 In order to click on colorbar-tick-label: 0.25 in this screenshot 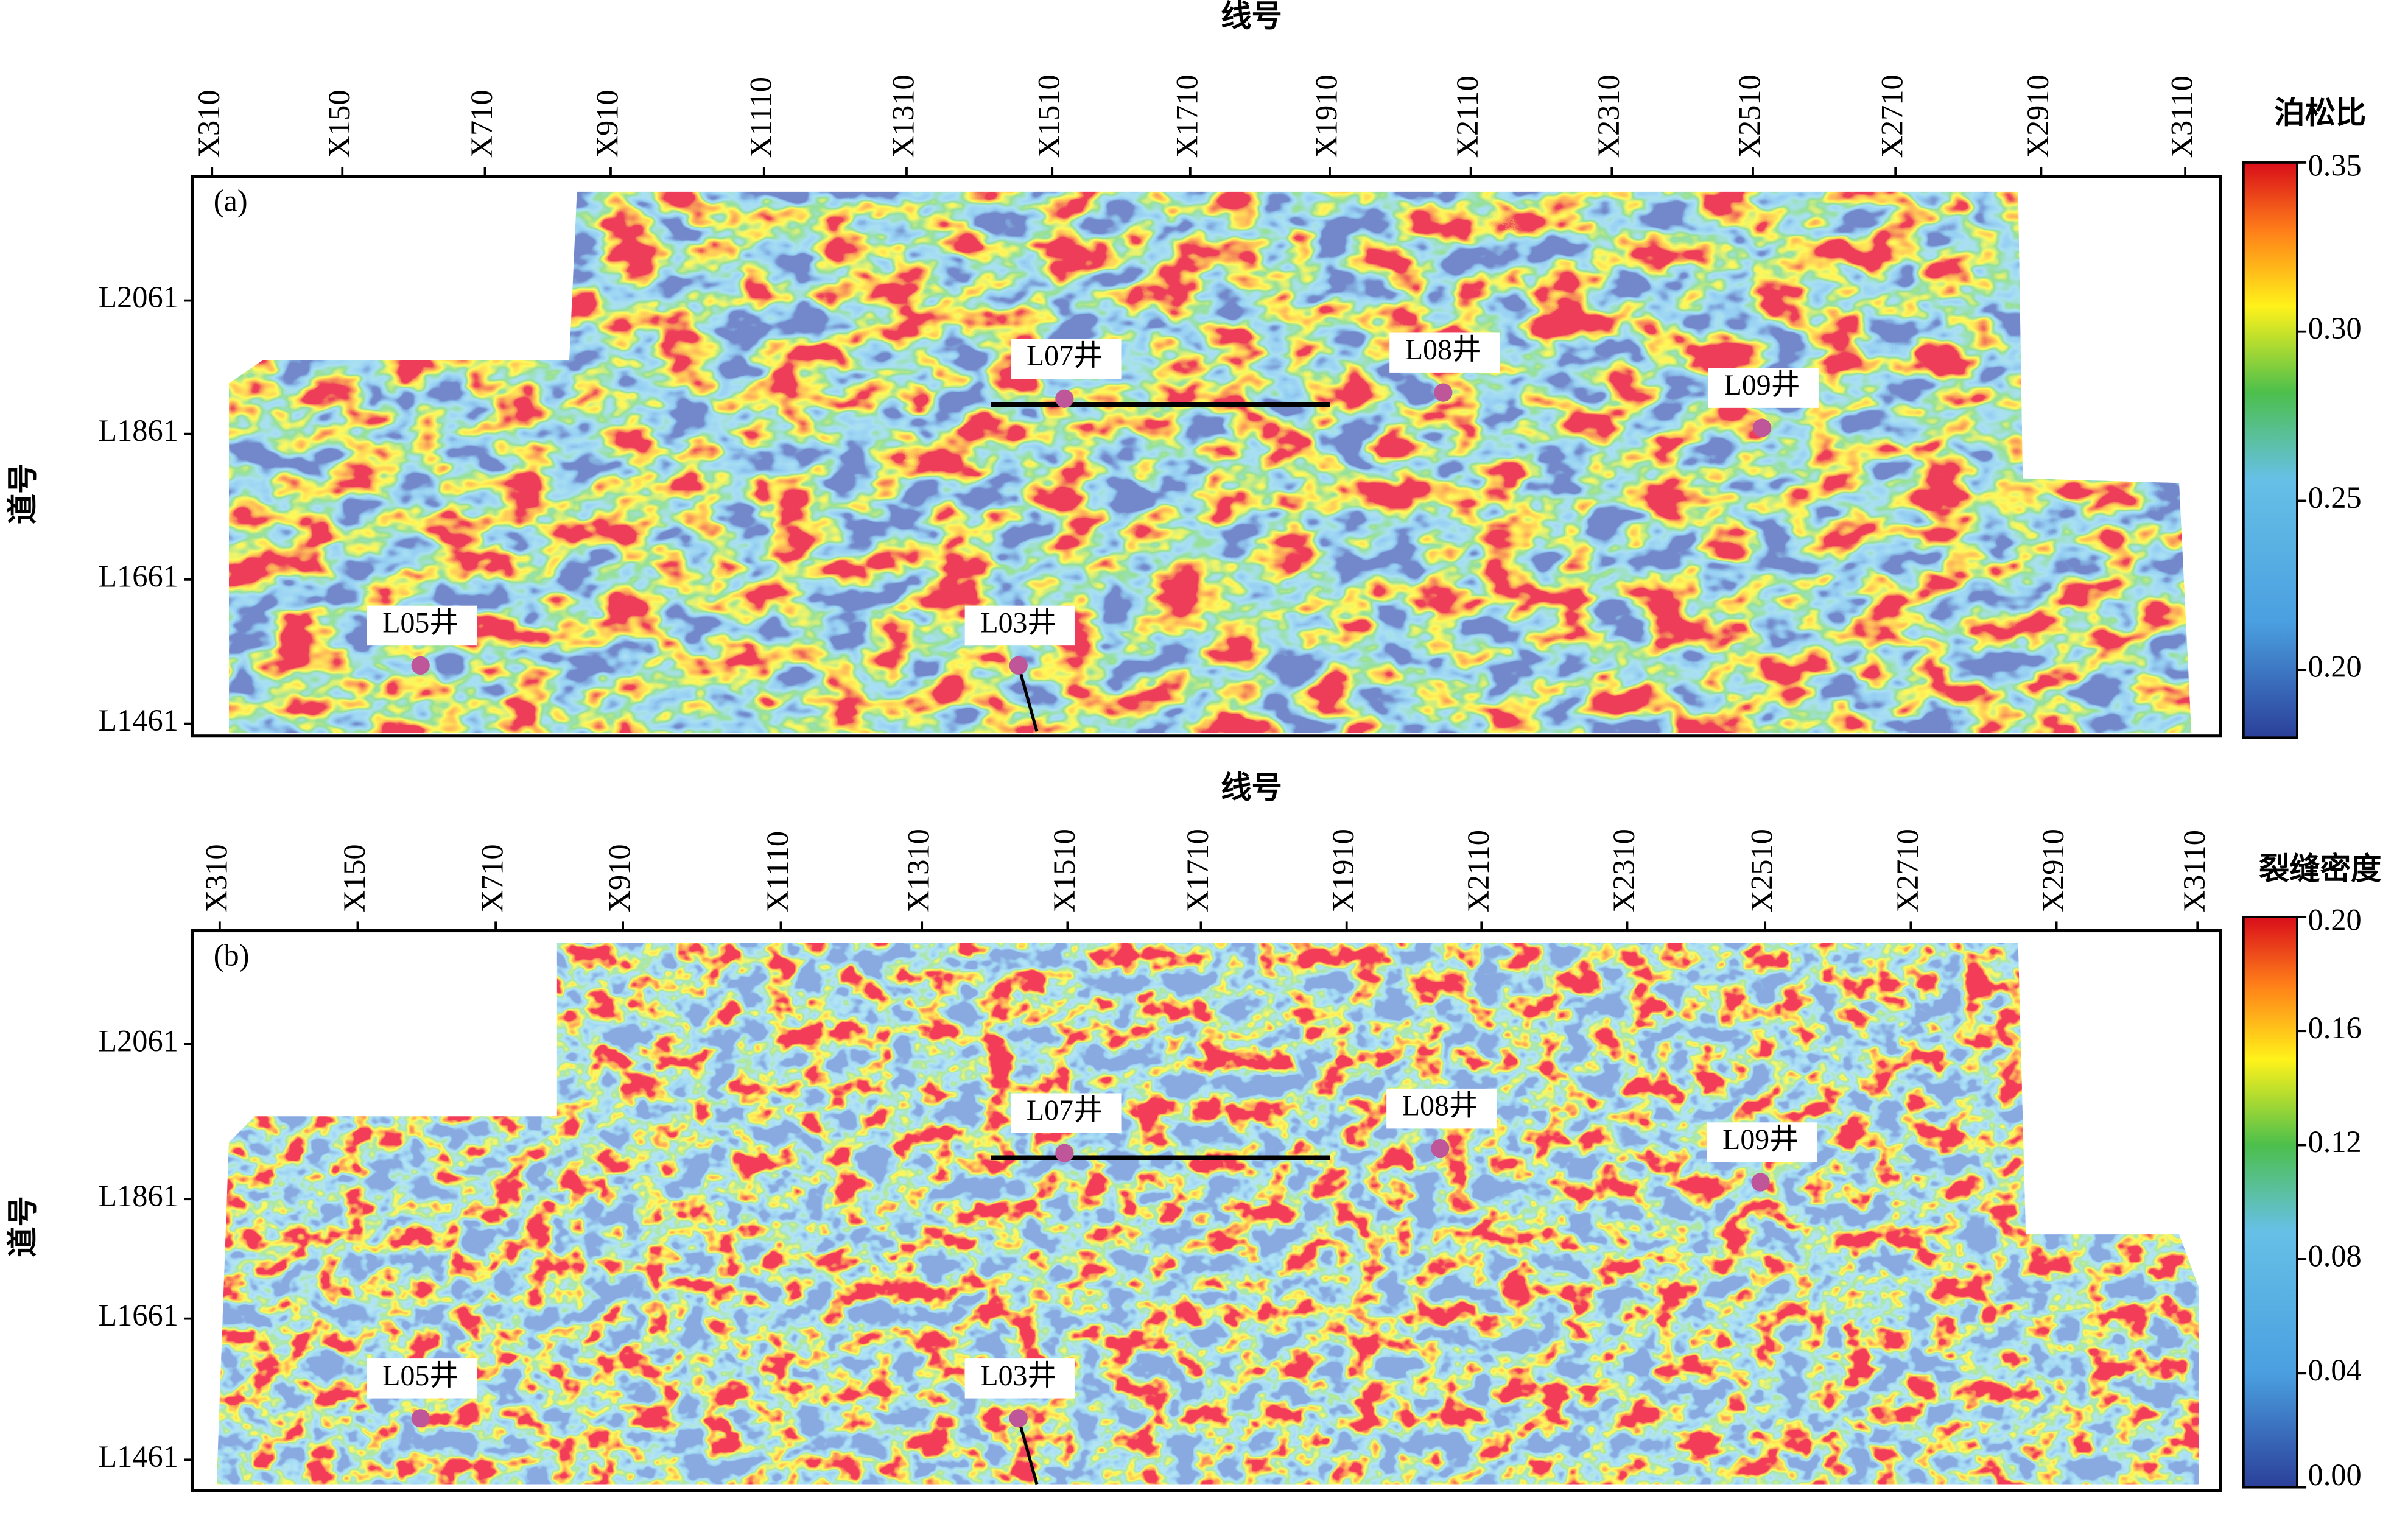, I will do `click(2335, 498)`.